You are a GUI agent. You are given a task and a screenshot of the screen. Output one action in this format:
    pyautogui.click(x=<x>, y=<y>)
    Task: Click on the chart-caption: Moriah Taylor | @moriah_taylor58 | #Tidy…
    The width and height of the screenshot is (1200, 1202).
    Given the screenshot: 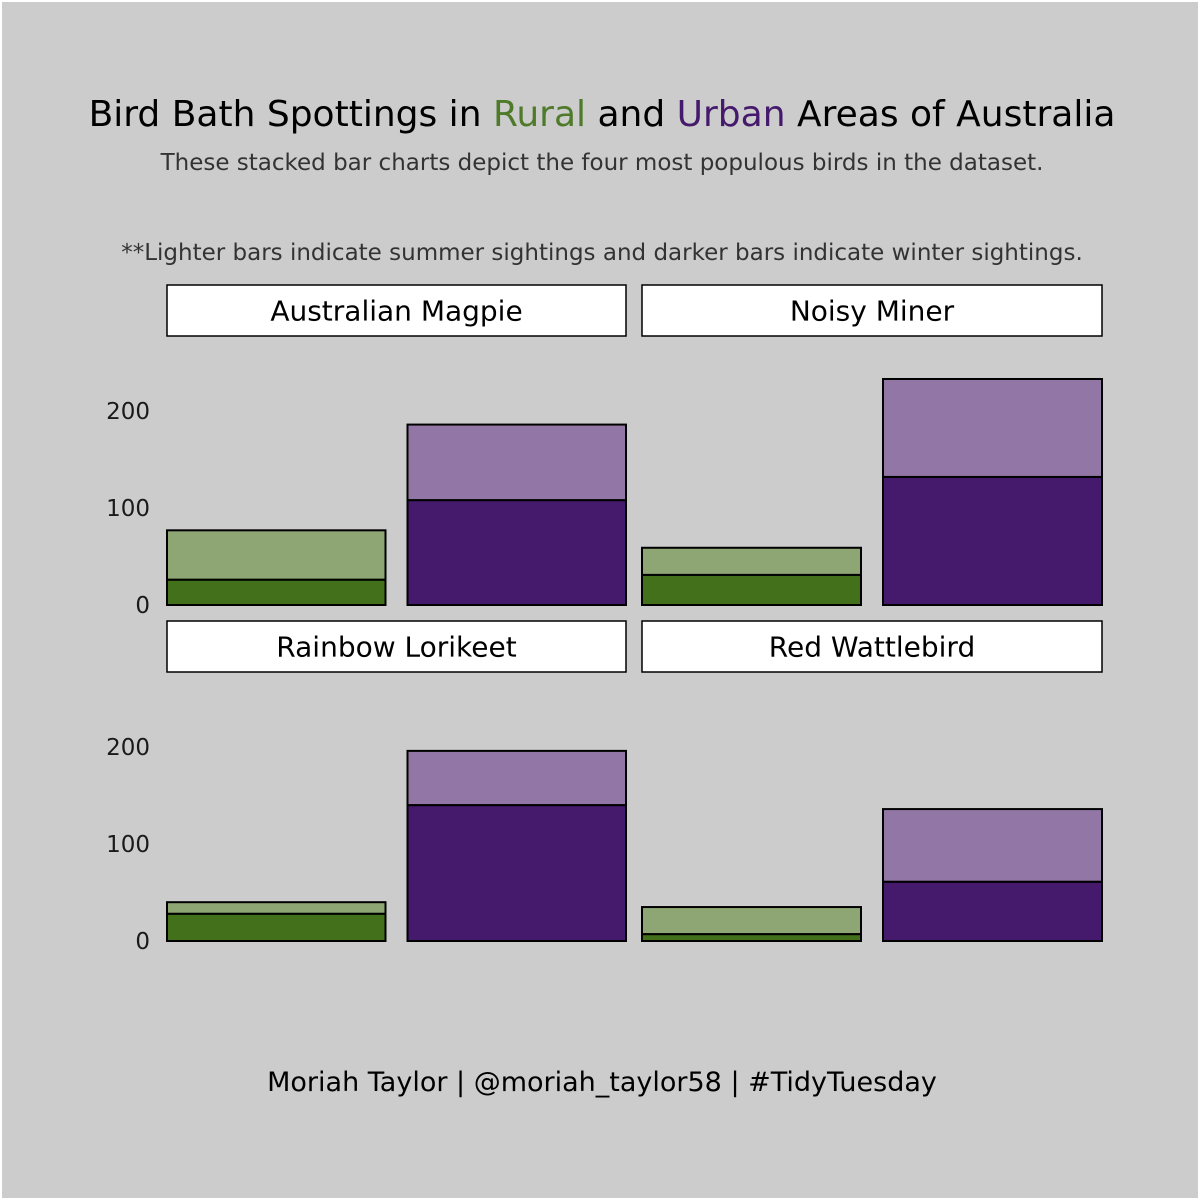 What is the action you would take?
    pyautogui.click(x=602, y=1082)
    